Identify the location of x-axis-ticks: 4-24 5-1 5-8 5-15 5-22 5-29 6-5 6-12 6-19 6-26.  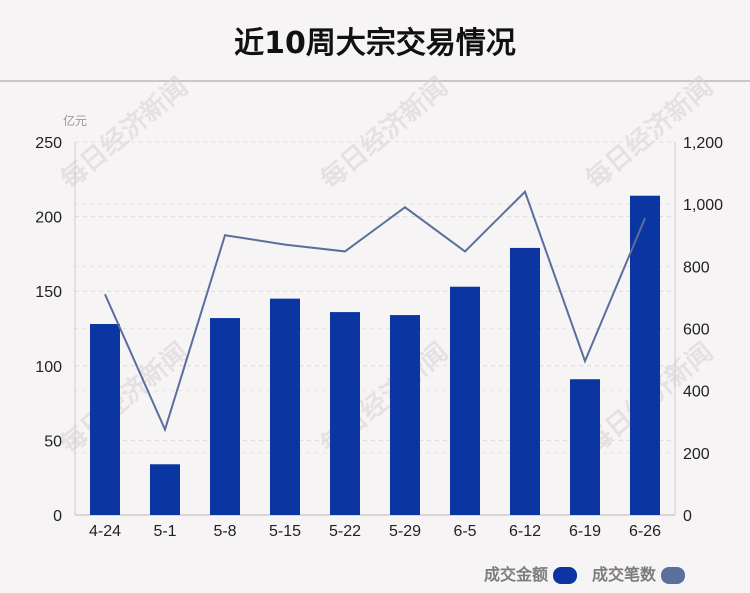
(375, 531).